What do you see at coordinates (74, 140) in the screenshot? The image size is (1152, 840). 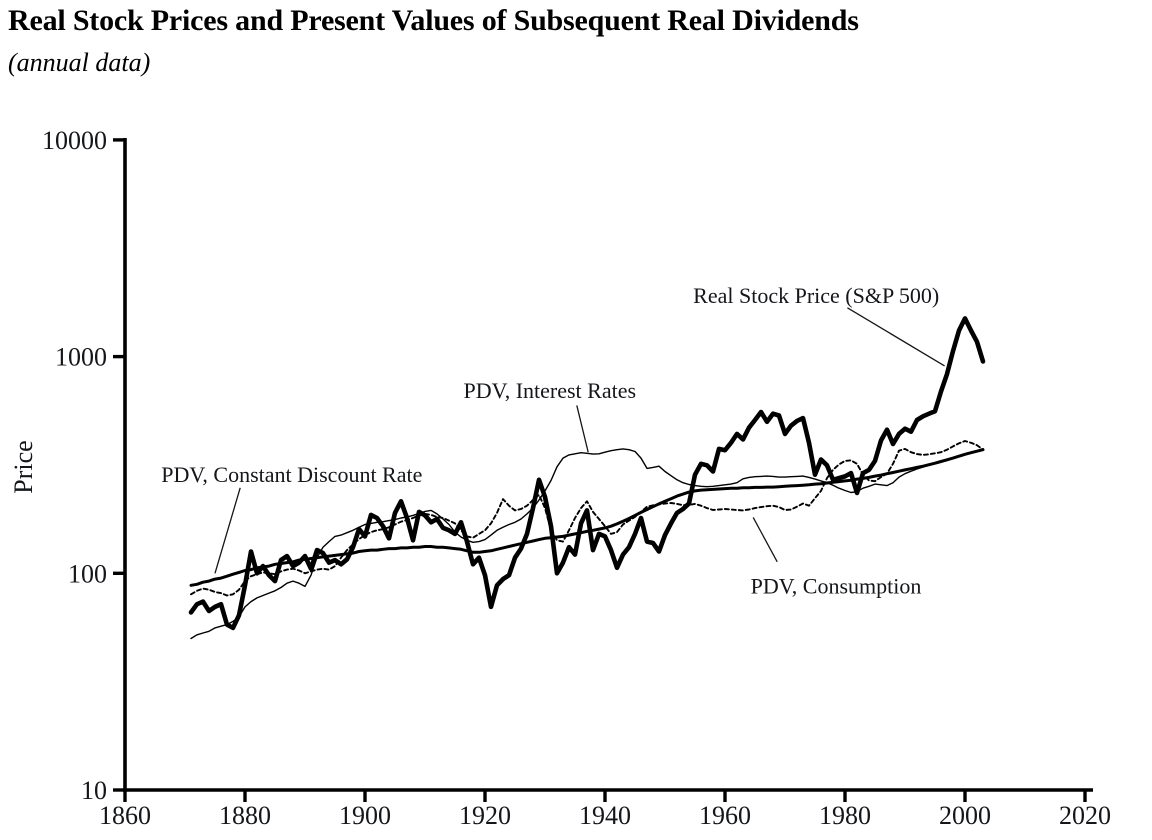 I see `y-tick-label-10000: 10000` at bounding box center [74, 140].